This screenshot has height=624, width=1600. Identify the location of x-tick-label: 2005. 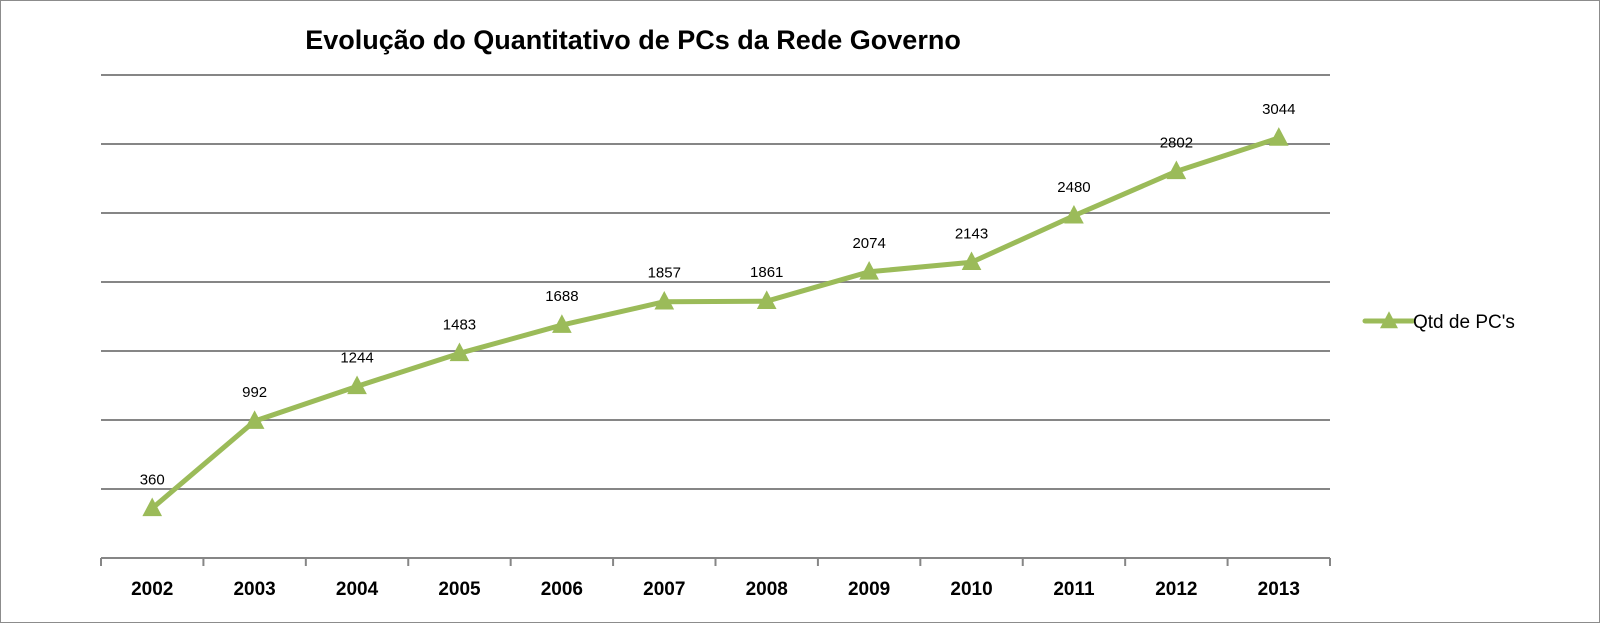
(459, 589).